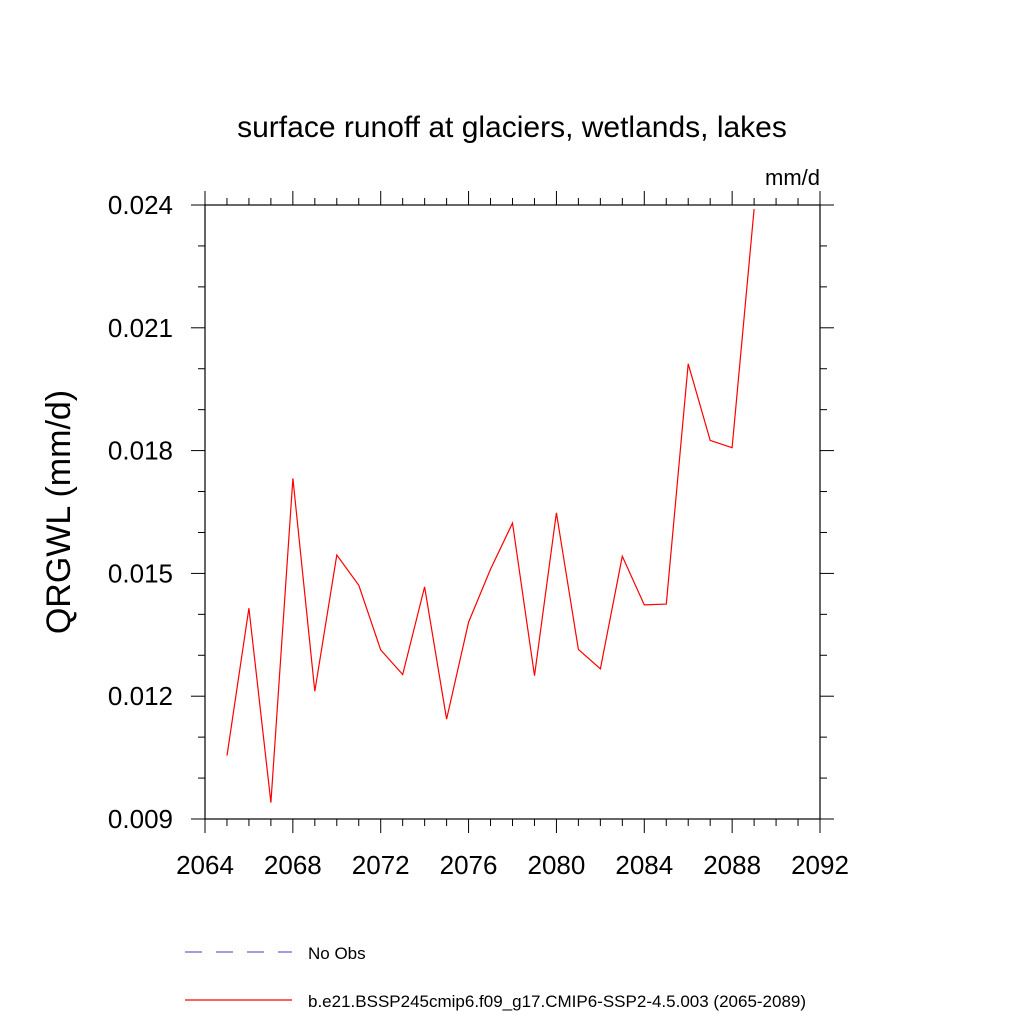 The width and height of the screenshot is (1024, 1024). Describe the element at coordinates (140, 819) in the screenshot. I see `y-tick-label: 0.009` at that location.